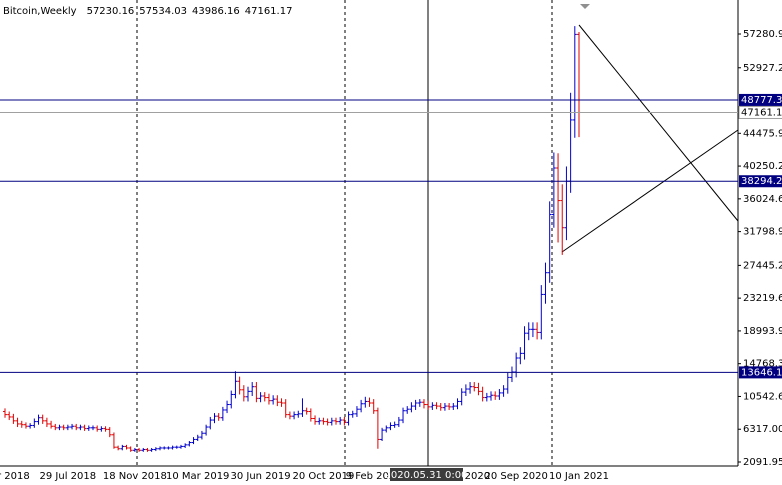 The image size is (782, 485). Describe the element at coordinates (68, 476) in the screenshot. I see `x-tick-label: 29 Jul 2018` at that location.